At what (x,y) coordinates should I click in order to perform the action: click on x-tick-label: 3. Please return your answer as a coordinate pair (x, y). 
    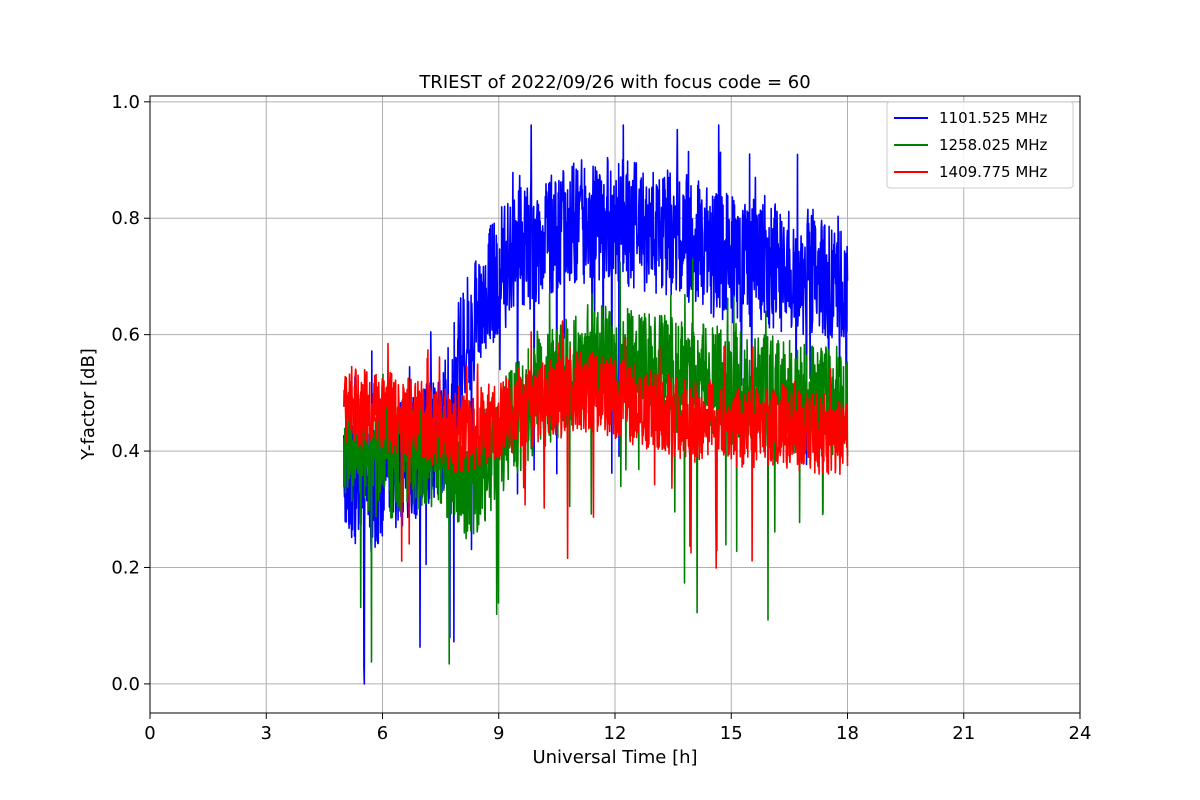
    Looking at the image, I should click on (266, 733).